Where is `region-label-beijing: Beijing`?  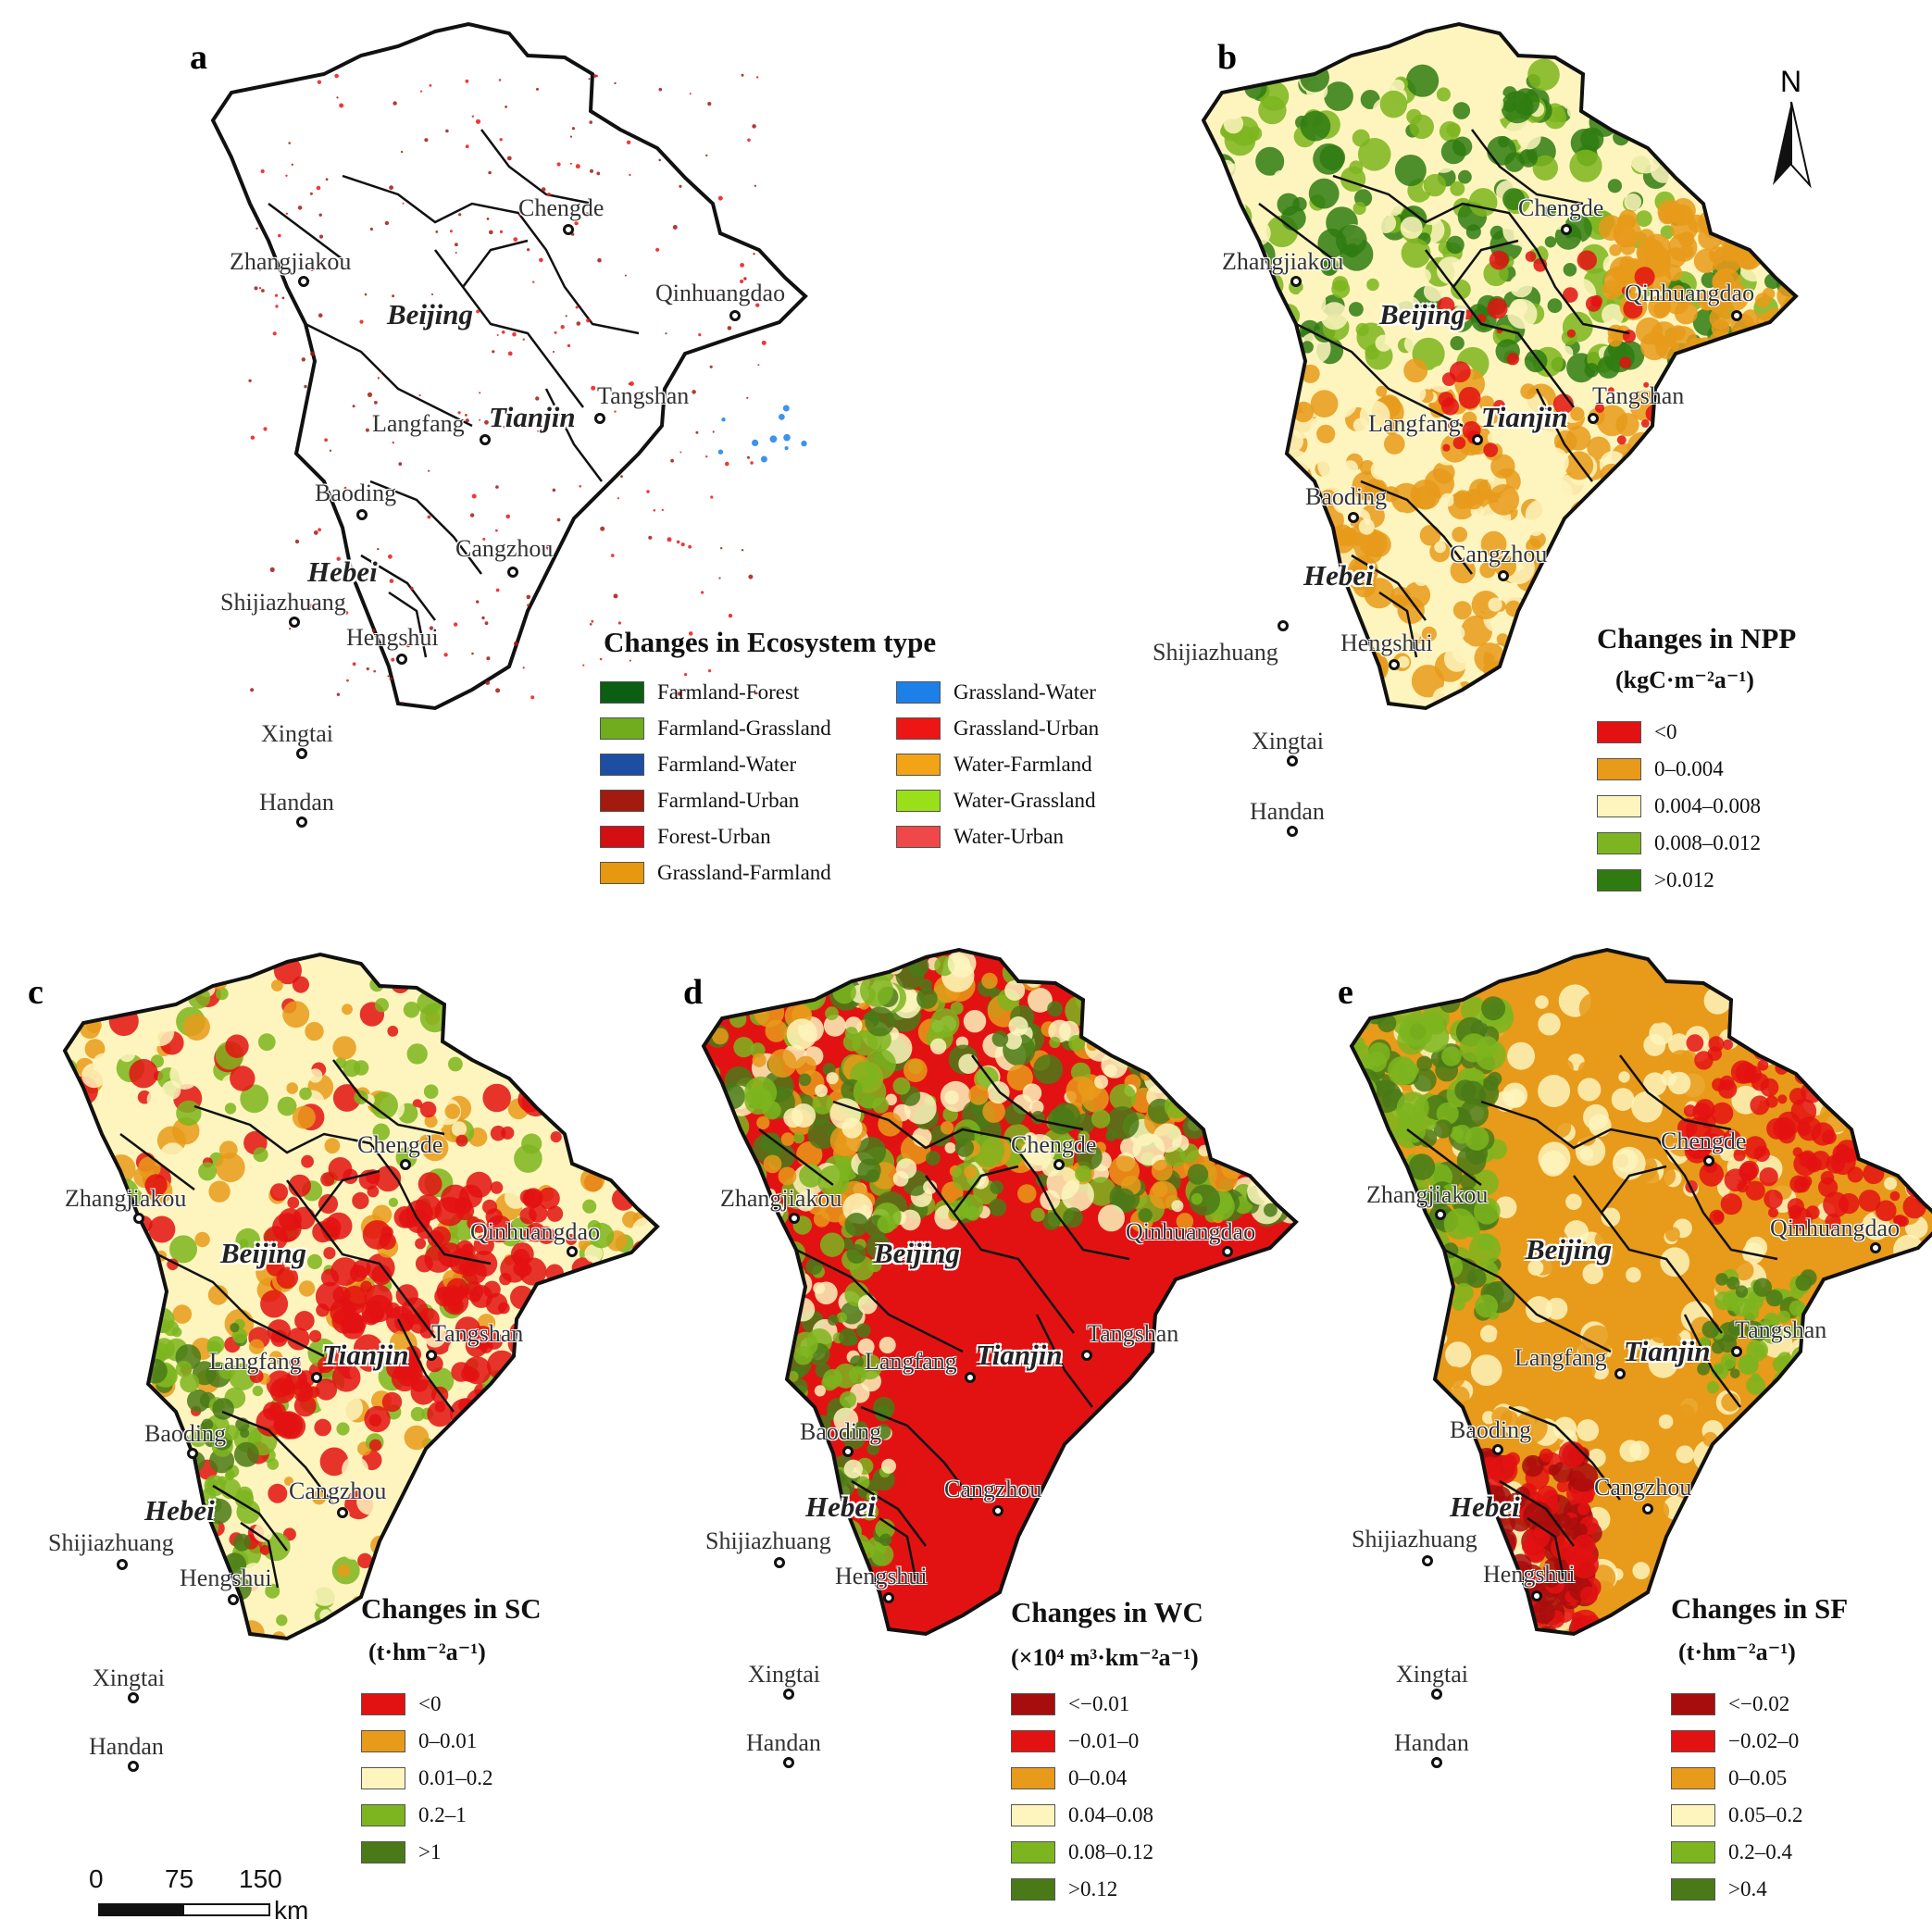 region-label-beijing: Beijing is located at coordinates (1422, 314).